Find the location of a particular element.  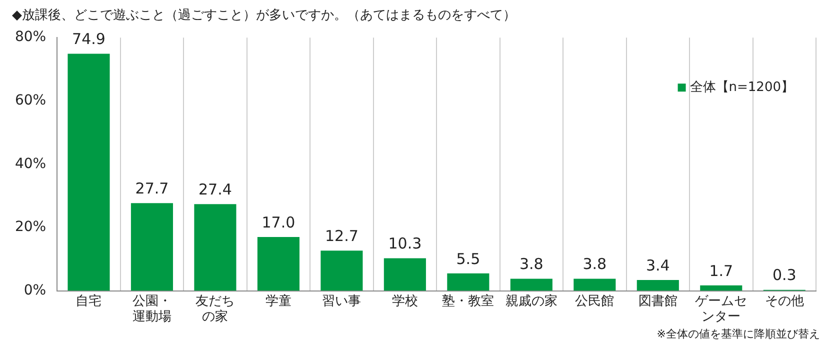

data-label: 0.3 is located at coordinates (784, 275).